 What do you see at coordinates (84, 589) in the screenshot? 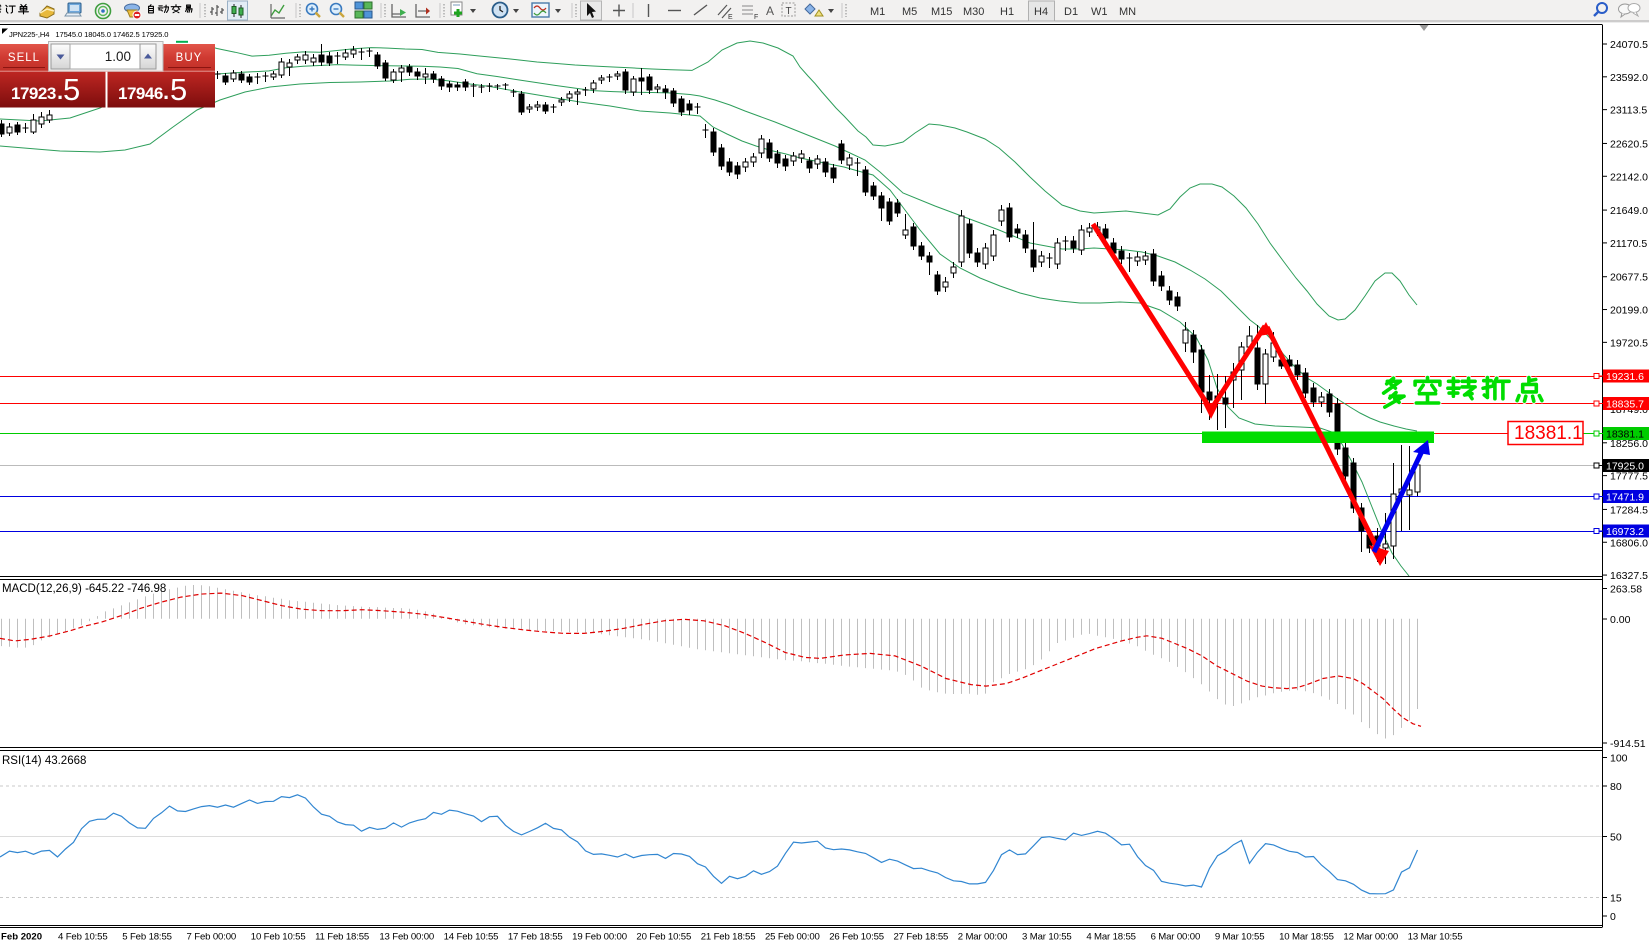
I see `svg-text: MACD(12,26,9) -645.22 -746.98` at bounding box center [84, 589].